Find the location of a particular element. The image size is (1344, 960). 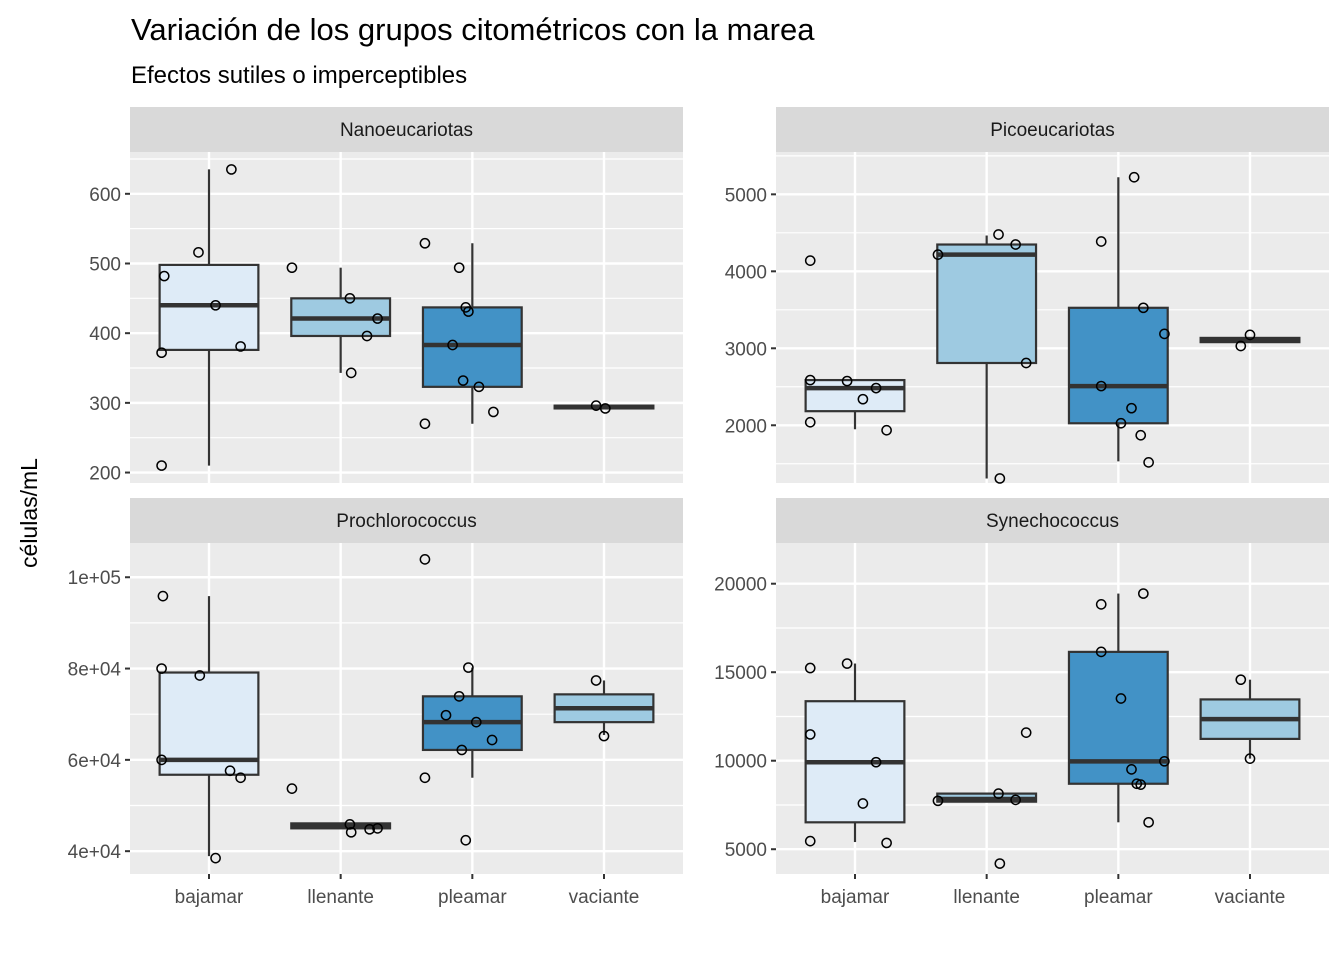

facet-strip-label: Picoeucariotas is located at coordinates (1052, 130).